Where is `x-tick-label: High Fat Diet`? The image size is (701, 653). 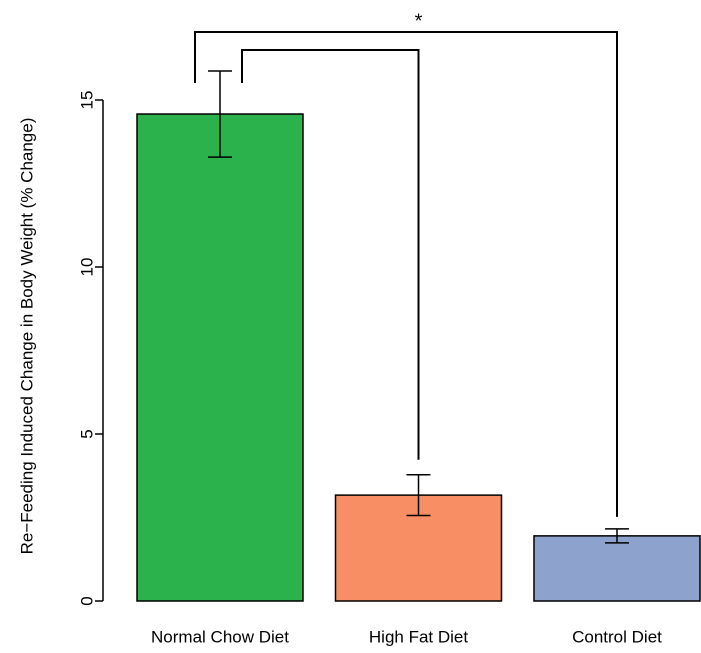
x-tick-label: High Fat Diet is located at coordinates (418, 636).